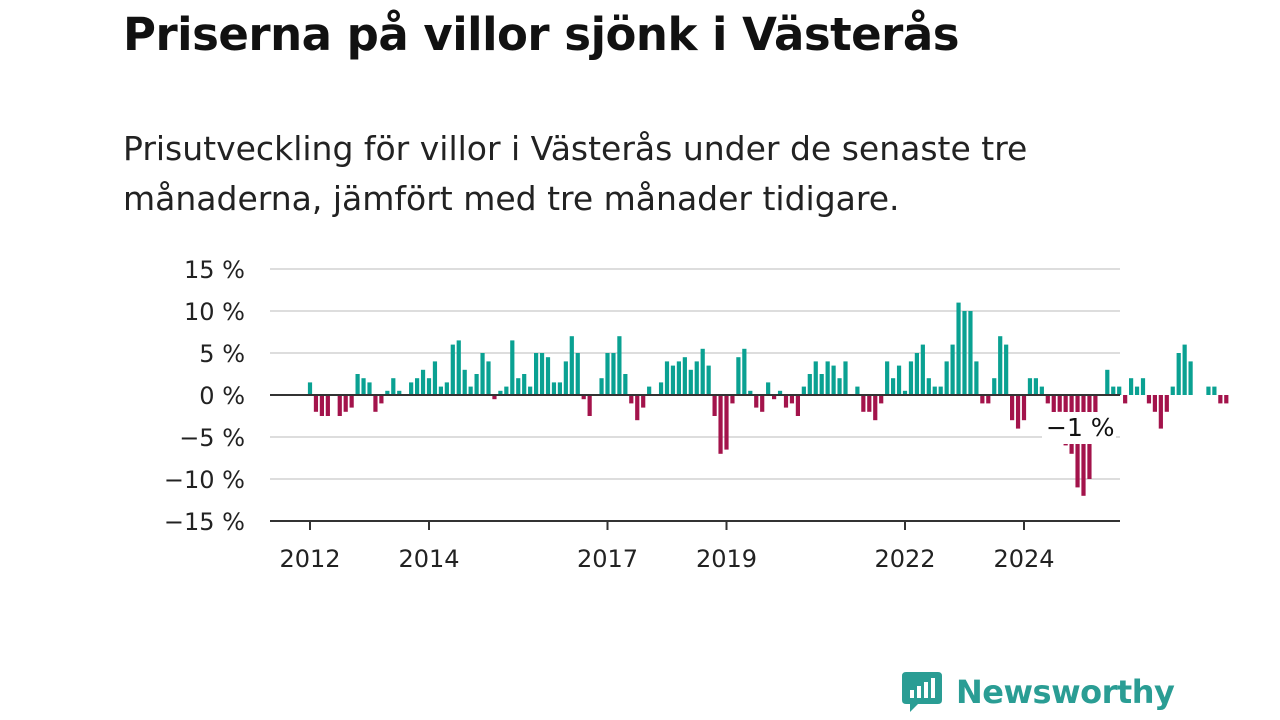  Describe the element at coordinates (214, 270) in the screenshot. I see `y-tick-label: 15 %` at that location.